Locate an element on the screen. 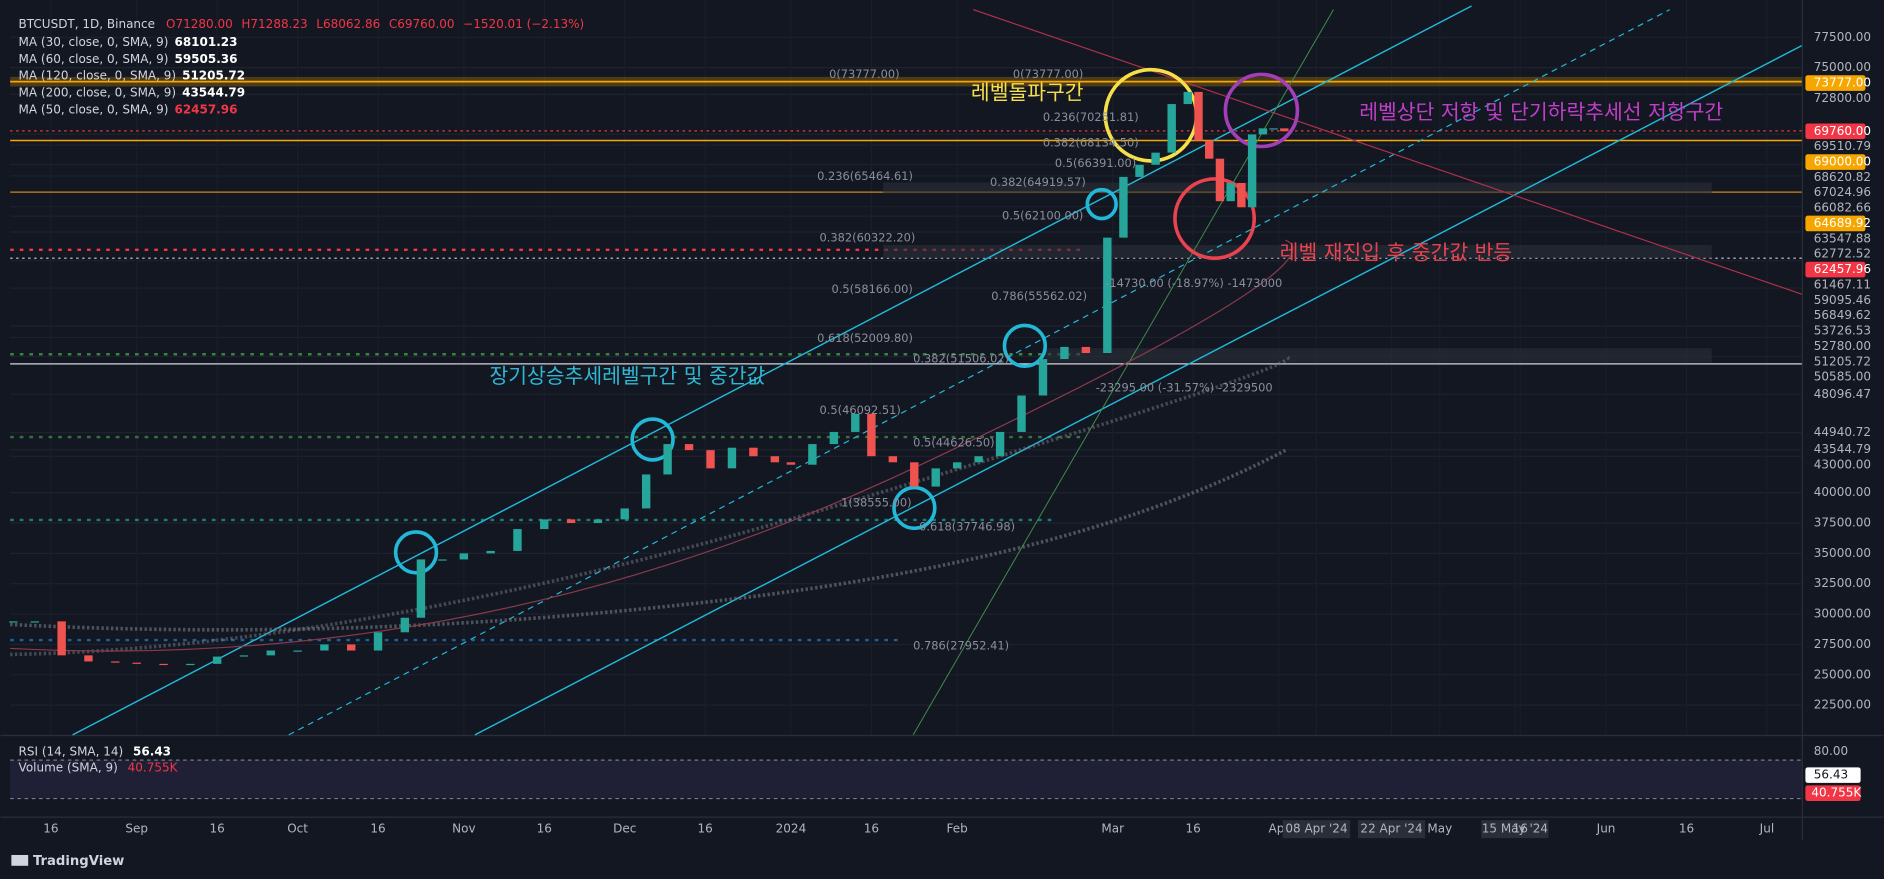 This screenshot has height=879, width=1884. y-tick-label: 22500.00 is located at coordinates (1842, 705).